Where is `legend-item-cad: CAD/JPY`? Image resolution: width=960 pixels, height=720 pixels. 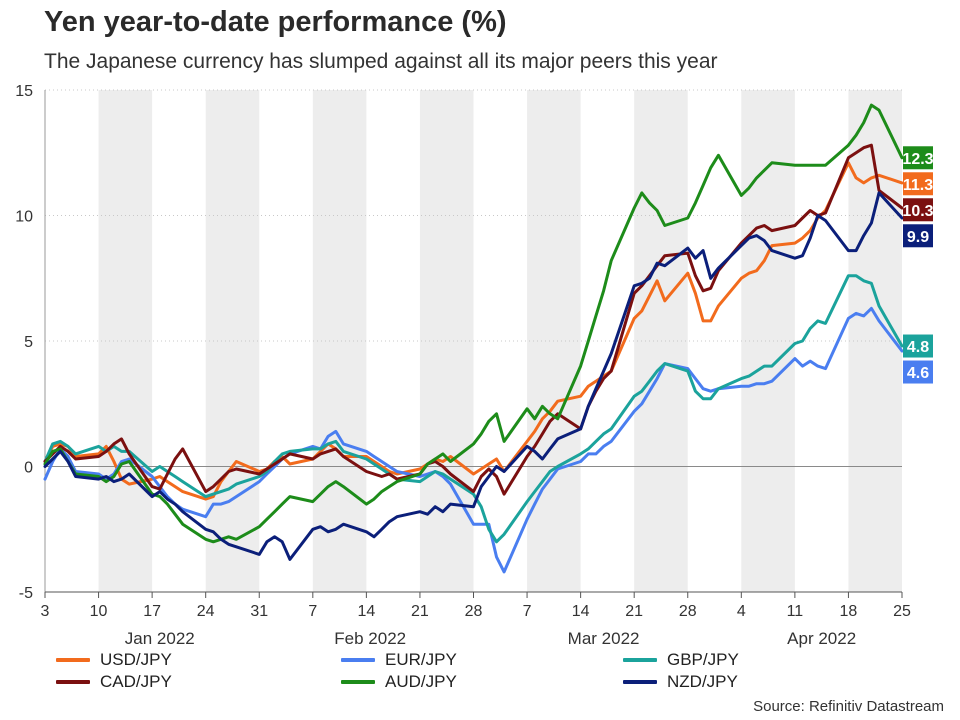
legend-item-cad: CAD/JPY is located at coordinates (114, 682).